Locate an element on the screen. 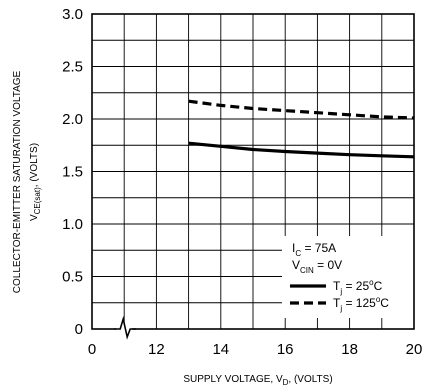 The image size is (425, 389). x-axis-label-sub: D is located at coordinates (286, 382).